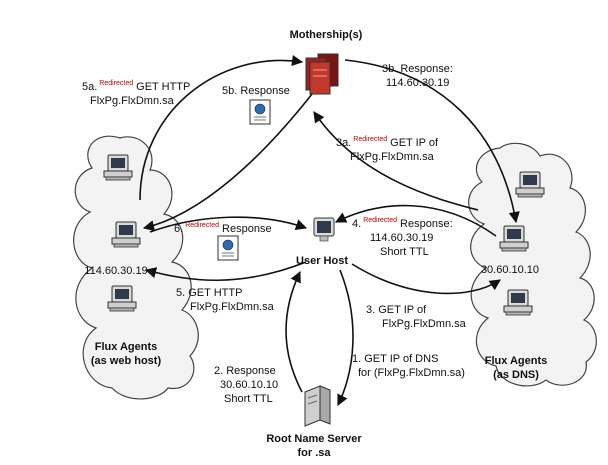 This screenshot has height=465, width=608. Describe the element at coordinates (227, 162) in the screenshot. I see `arrow-5b` at that location.